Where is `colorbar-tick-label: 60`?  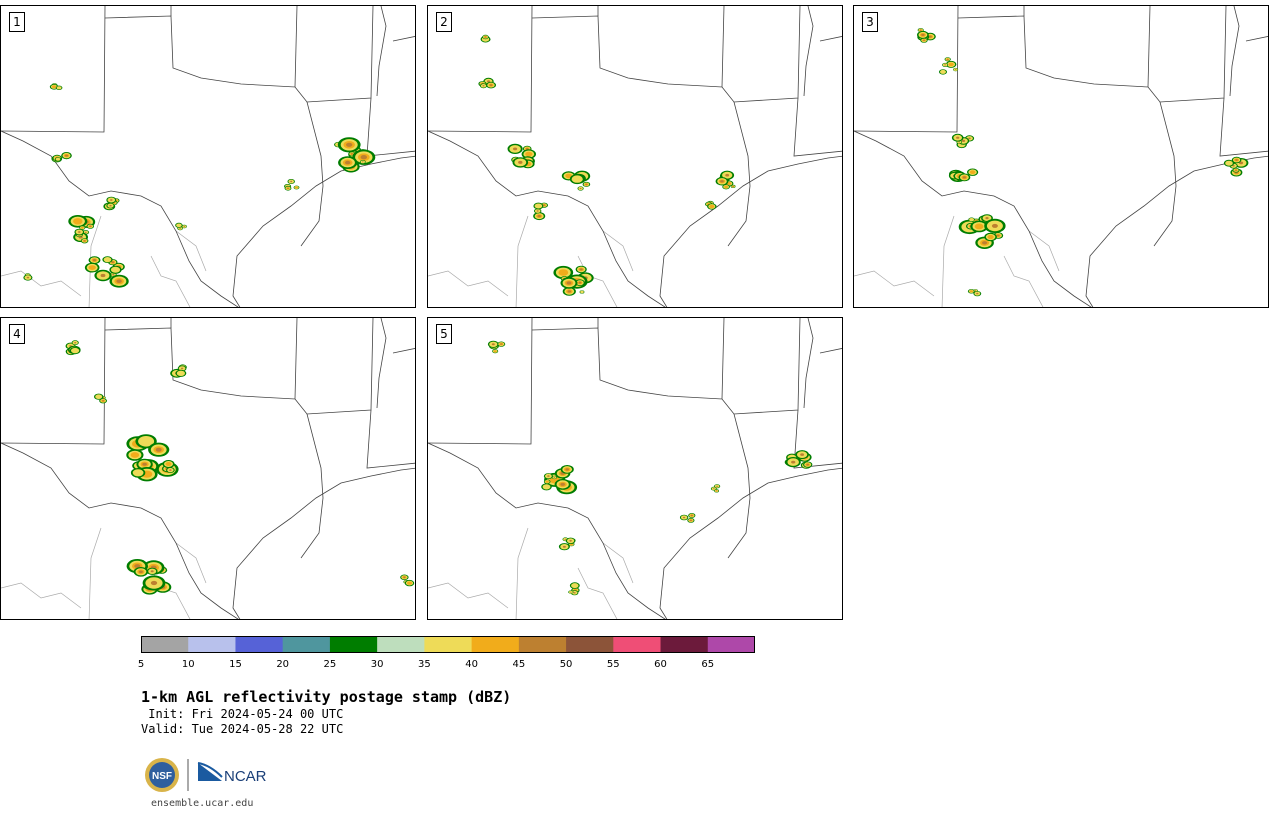 colorbar-tick-label: 60 is located at coordinates (660, 664).